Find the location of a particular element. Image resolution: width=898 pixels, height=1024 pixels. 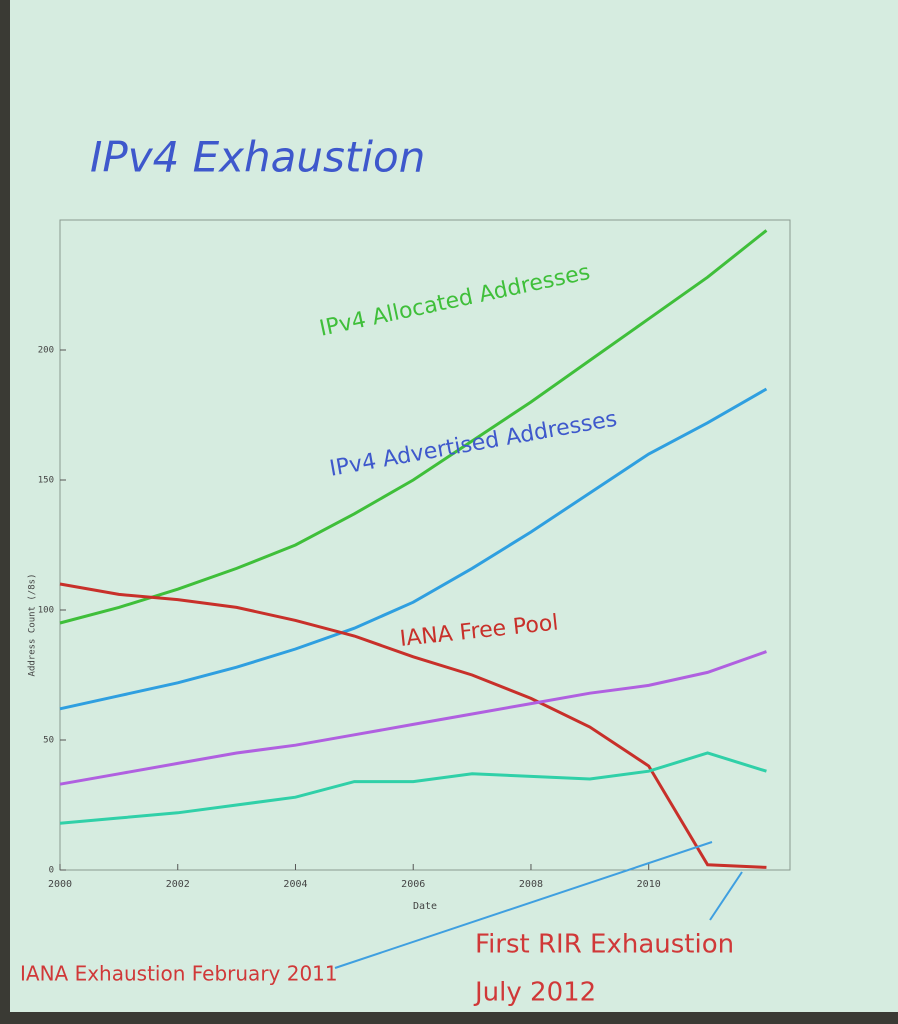

annotation: July 2012 is located at coordinates (534, 993).